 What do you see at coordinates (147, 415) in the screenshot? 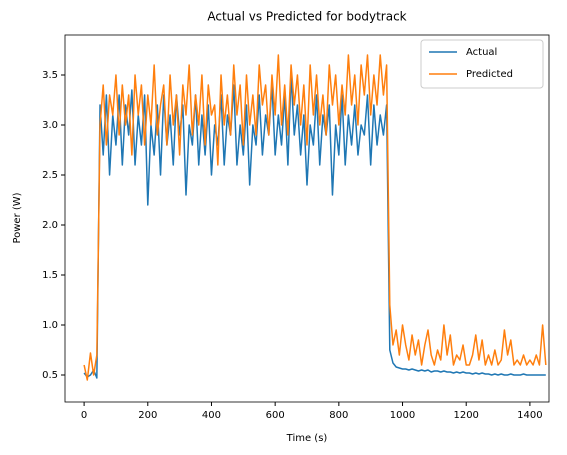
I see `x-tick-label: 200` at bounding box center [147, 415].